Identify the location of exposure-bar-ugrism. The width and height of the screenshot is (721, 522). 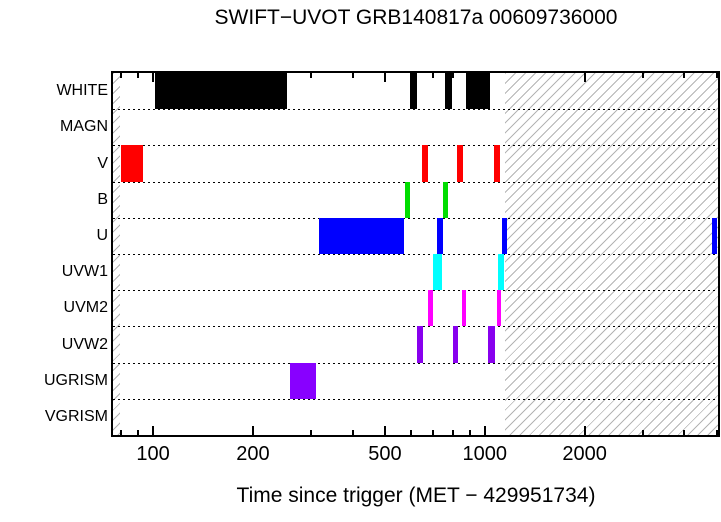
(303, 380).